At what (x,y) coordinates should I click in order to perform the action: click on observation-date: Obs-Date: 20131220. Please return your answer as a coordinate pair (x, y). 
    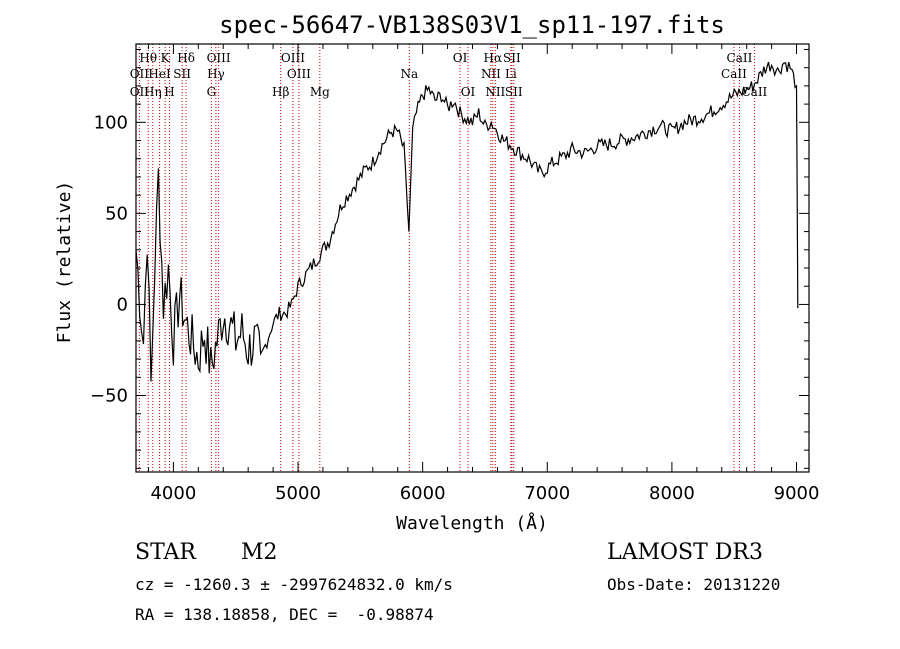
    Looking at the image, I should click on (694, 584).